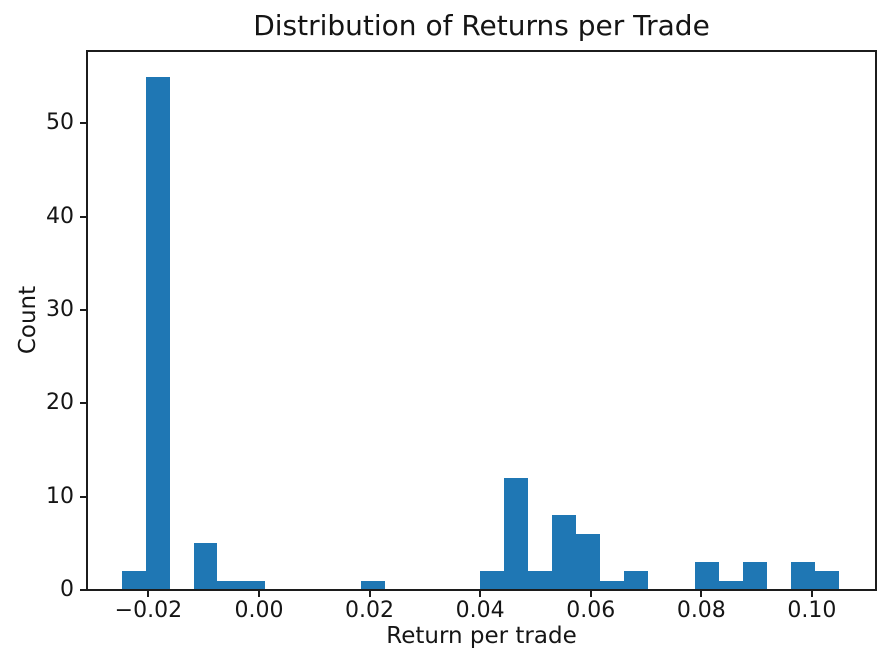 The height and width of the screenshot is (672, 896). I want to click on x-tick-label: 0.08, so click(701, 610).